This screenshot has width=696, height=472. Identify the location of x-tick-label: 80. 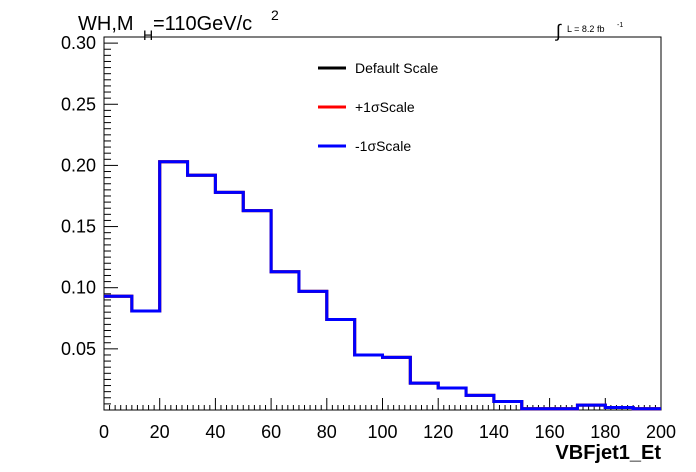
(327, 432).